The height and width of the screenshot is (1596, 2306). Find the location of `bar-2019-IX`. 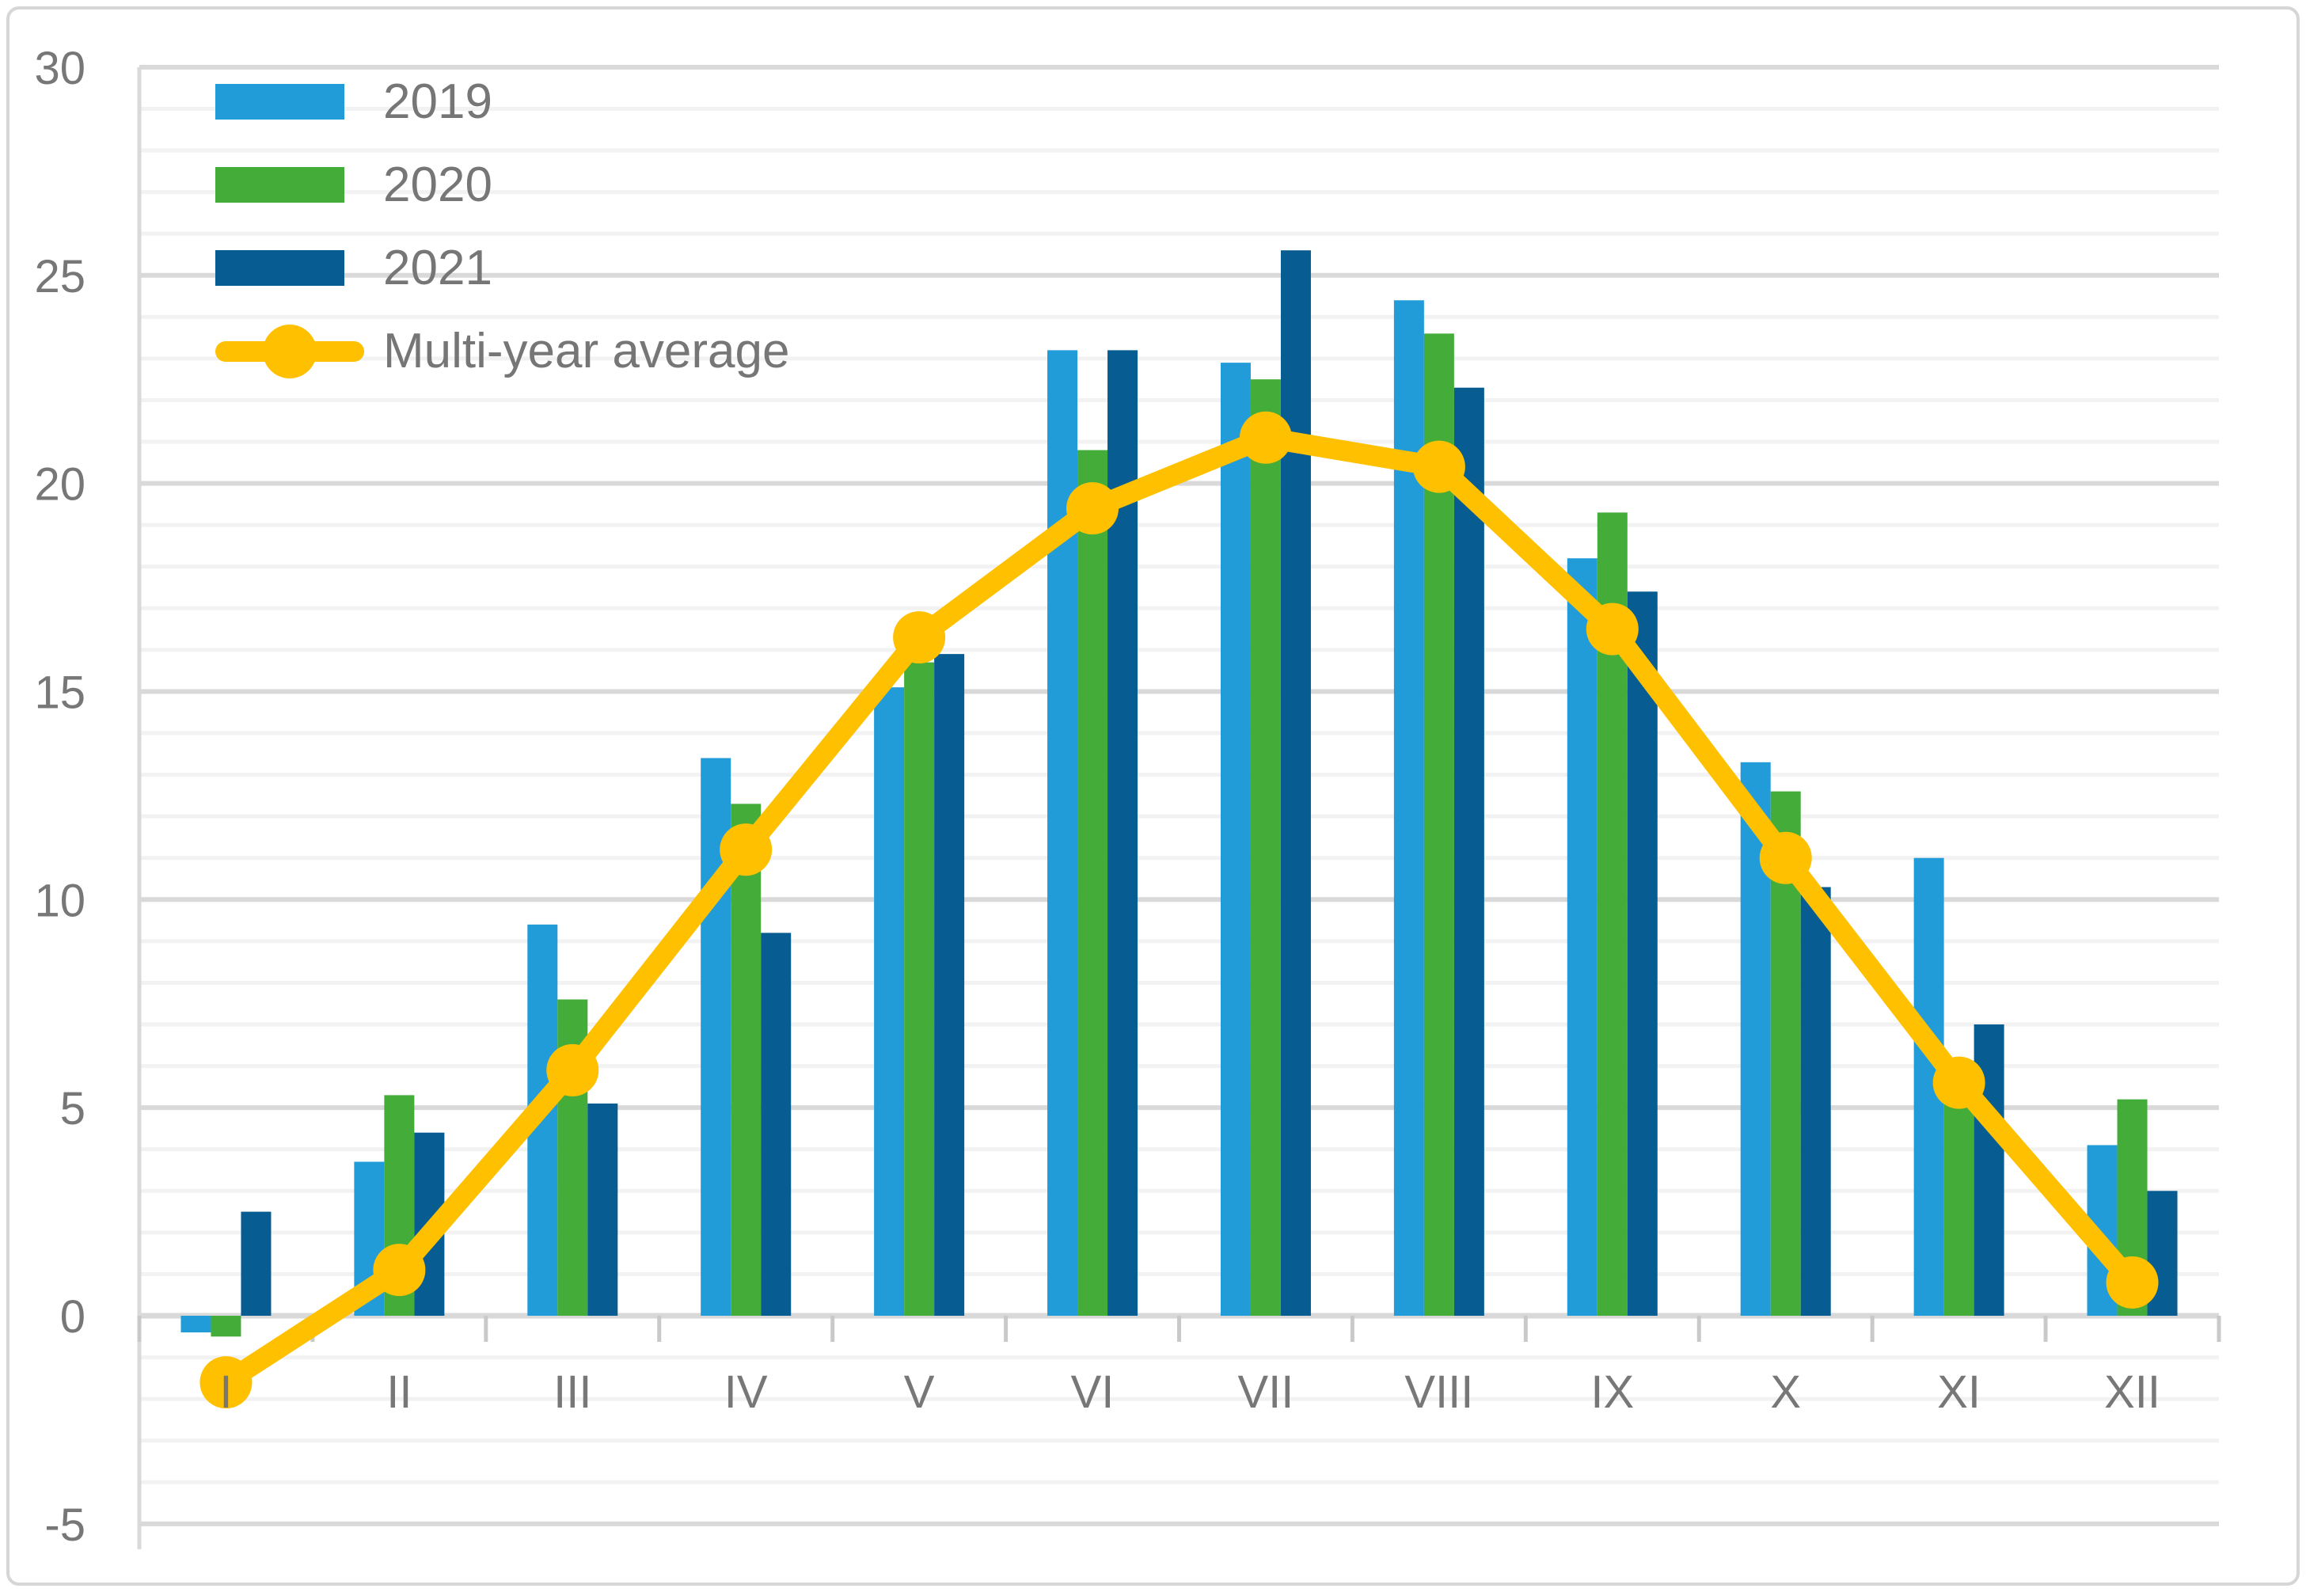

bar-2019-IX is located at coordinates (1582, 937).